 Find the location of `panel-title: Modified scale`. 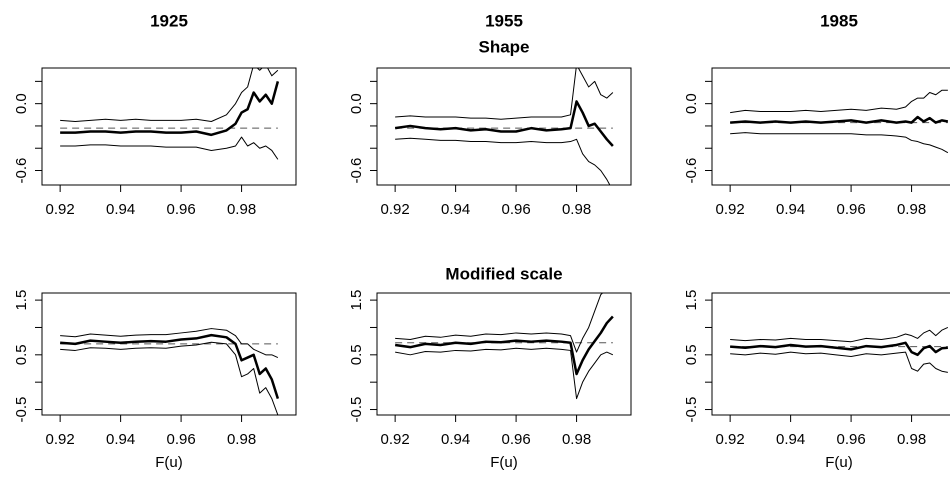

panel-title: Modified scale is located at coordinates (503, 273).